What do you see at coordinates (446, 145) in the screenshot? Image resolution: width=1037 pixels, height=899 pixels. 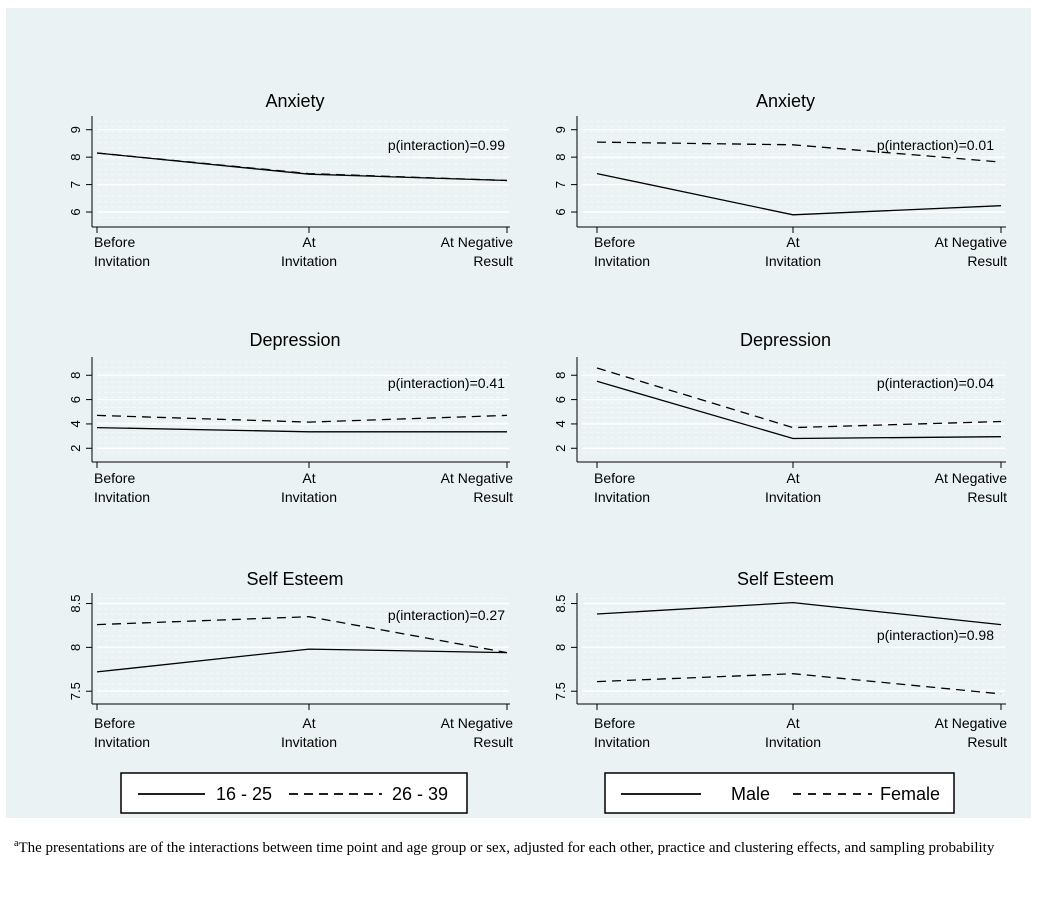 I see `interaction-p-value: p(interaction)=0.99` at bounding box center [446, 145].